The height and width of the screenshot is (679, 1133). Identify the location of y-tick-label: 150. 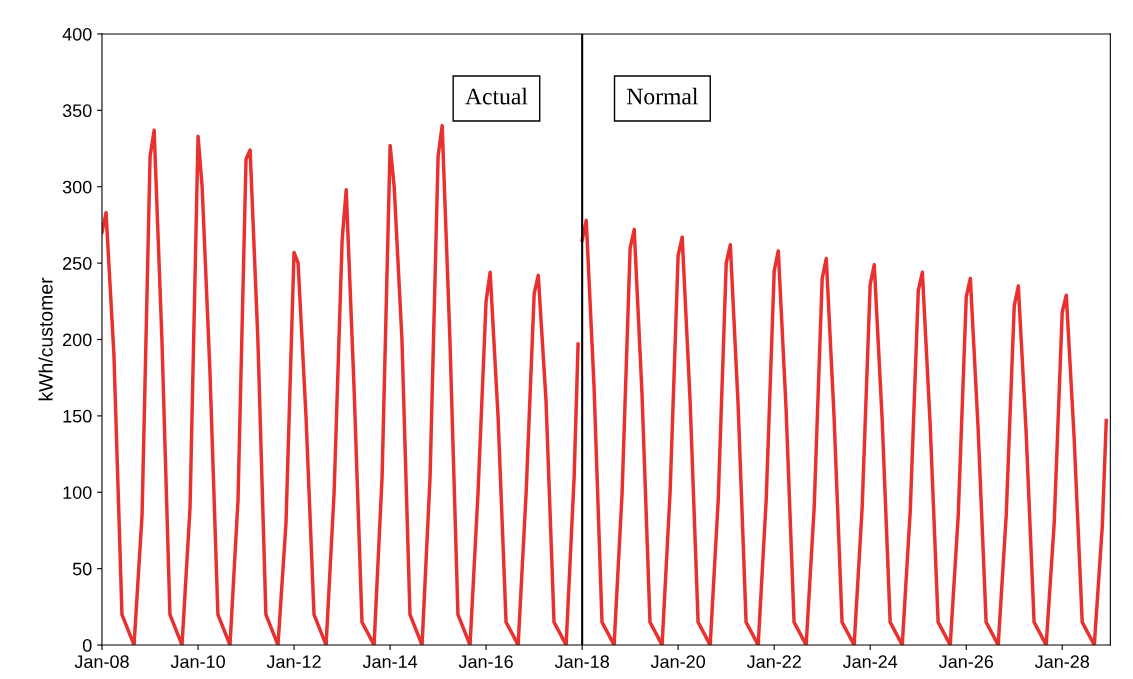
(77, 416).